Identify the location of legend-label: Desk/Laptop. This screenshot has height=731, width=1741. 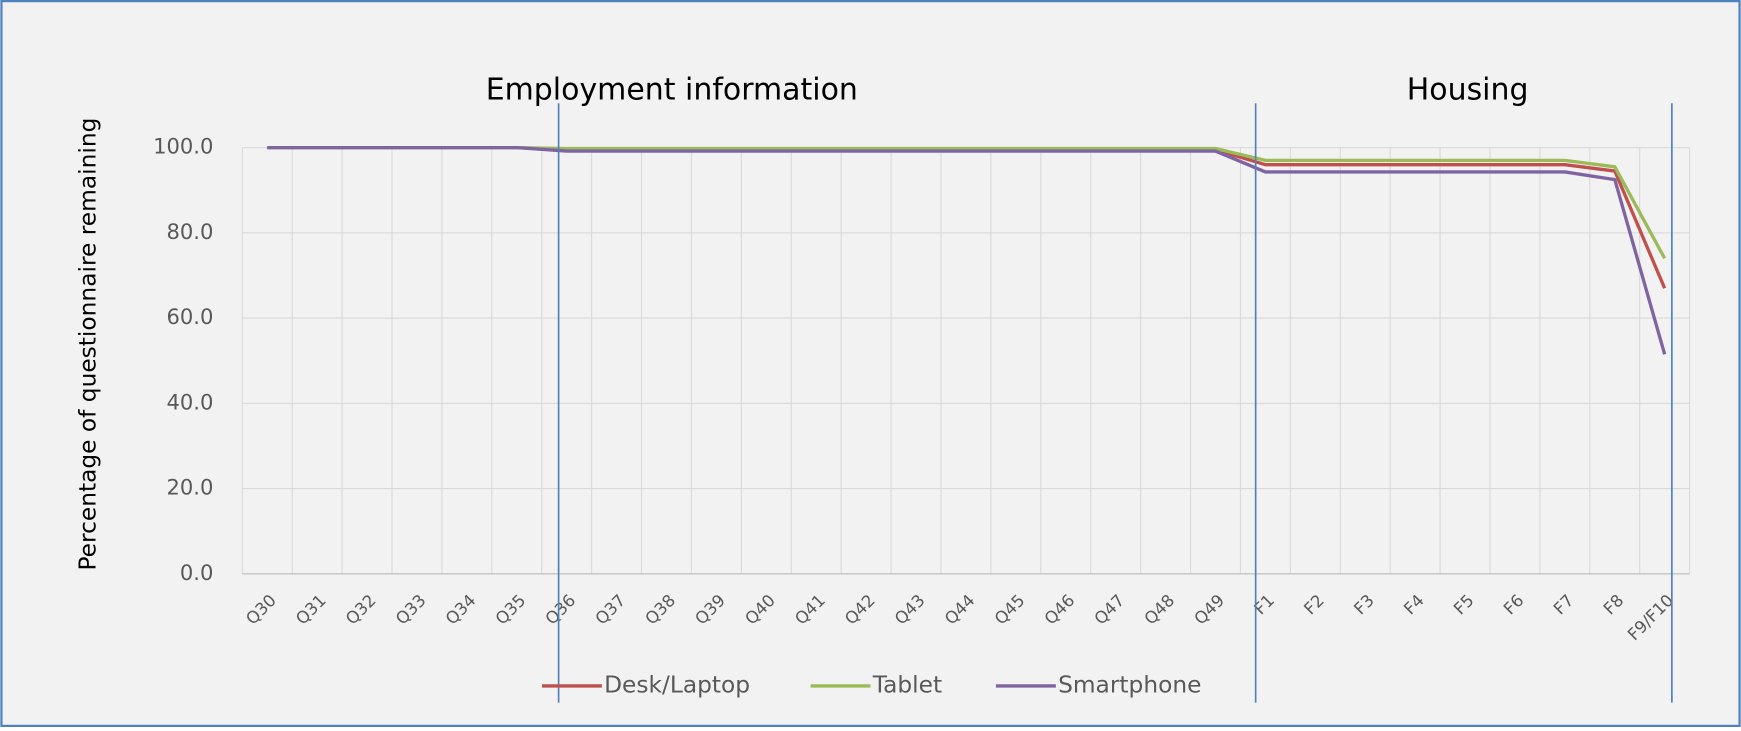
(677, 684).